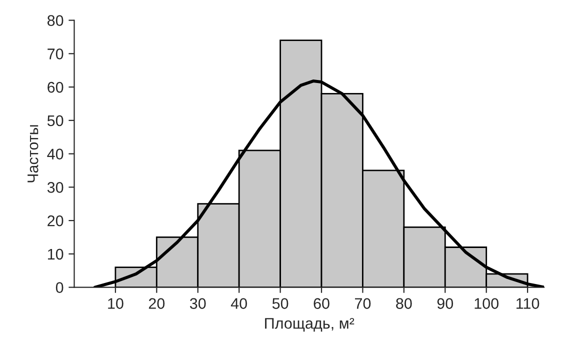 The image size is (580, 338). Describe the element at coordinates (238, 303) in the screenshot. I see `x-tick-label: 40` at that location.